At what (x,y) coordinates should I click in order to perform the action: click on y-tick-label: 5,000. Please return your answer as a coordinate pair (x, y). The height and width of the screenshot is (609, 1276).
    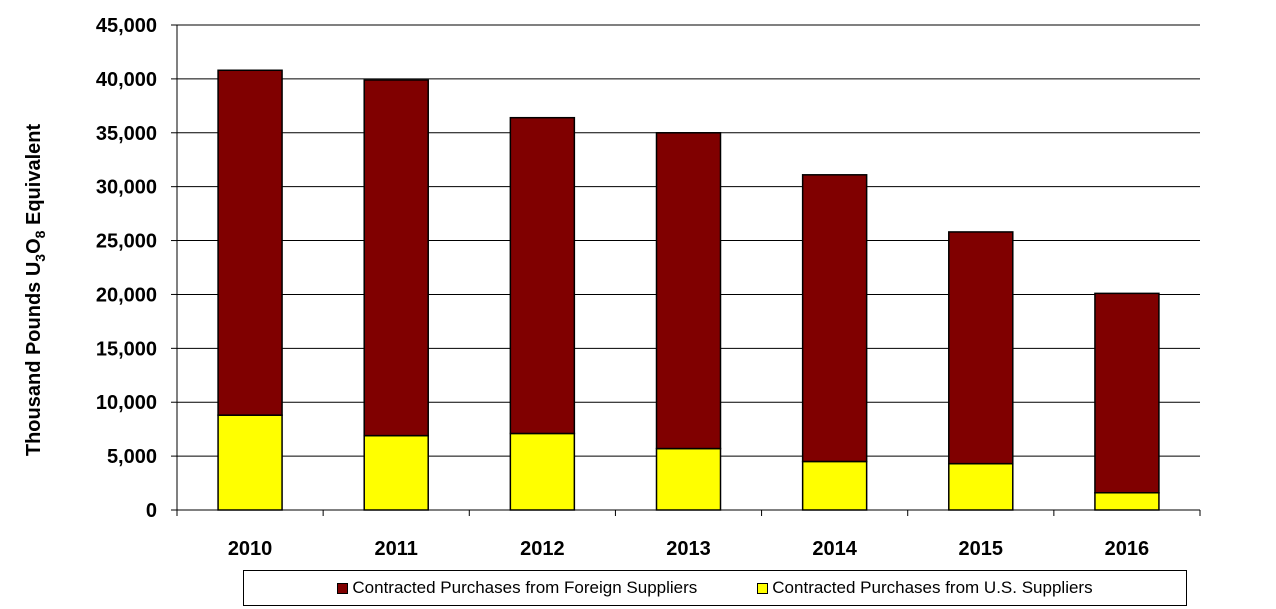
    Looking at the image, I should click on (132, 457).